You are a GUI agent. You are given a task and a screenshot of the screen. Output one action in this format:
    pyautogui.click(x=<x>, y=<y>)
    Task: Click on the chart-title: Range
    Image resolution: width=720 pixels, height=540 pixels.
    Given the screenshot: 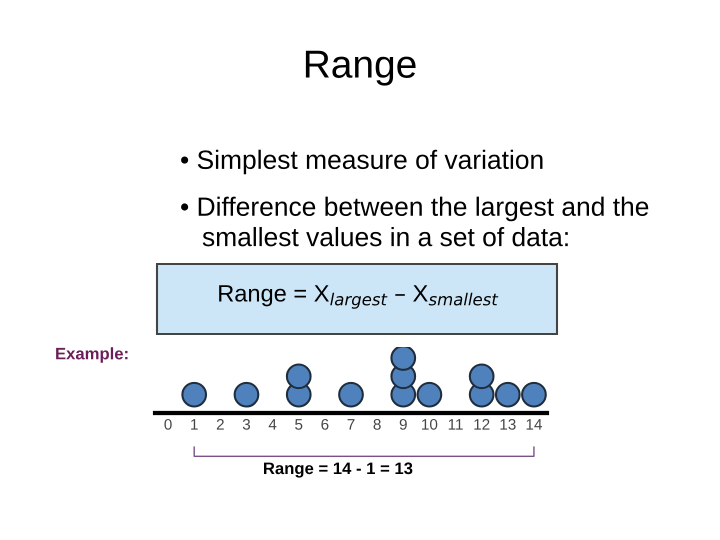 What is the action you would take?
    pyautogui.click(x=361, y=68)
    